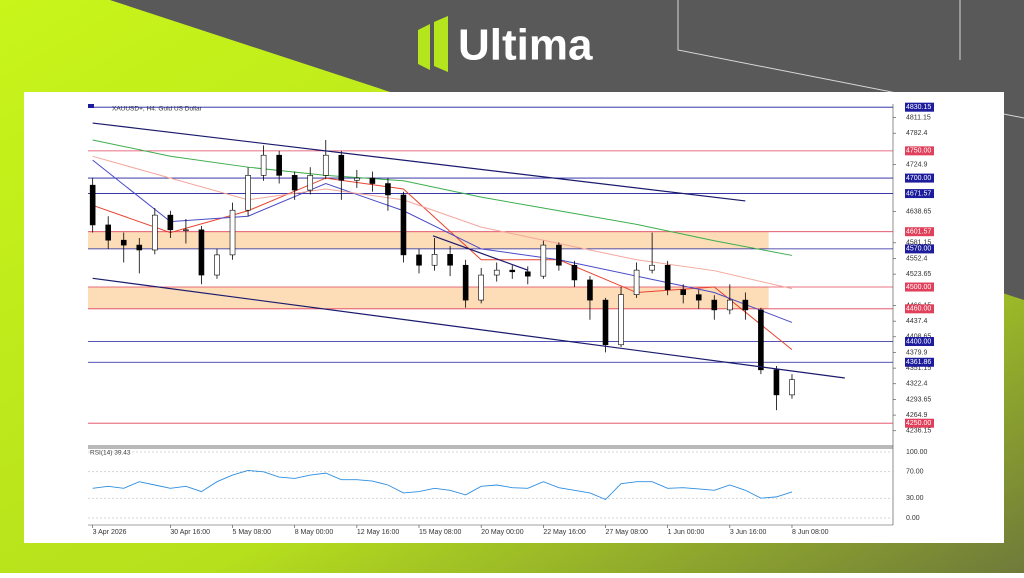 The image size is (1024, 578). I want to click on rsi-tick-label: 70.00, so click(915, 472).